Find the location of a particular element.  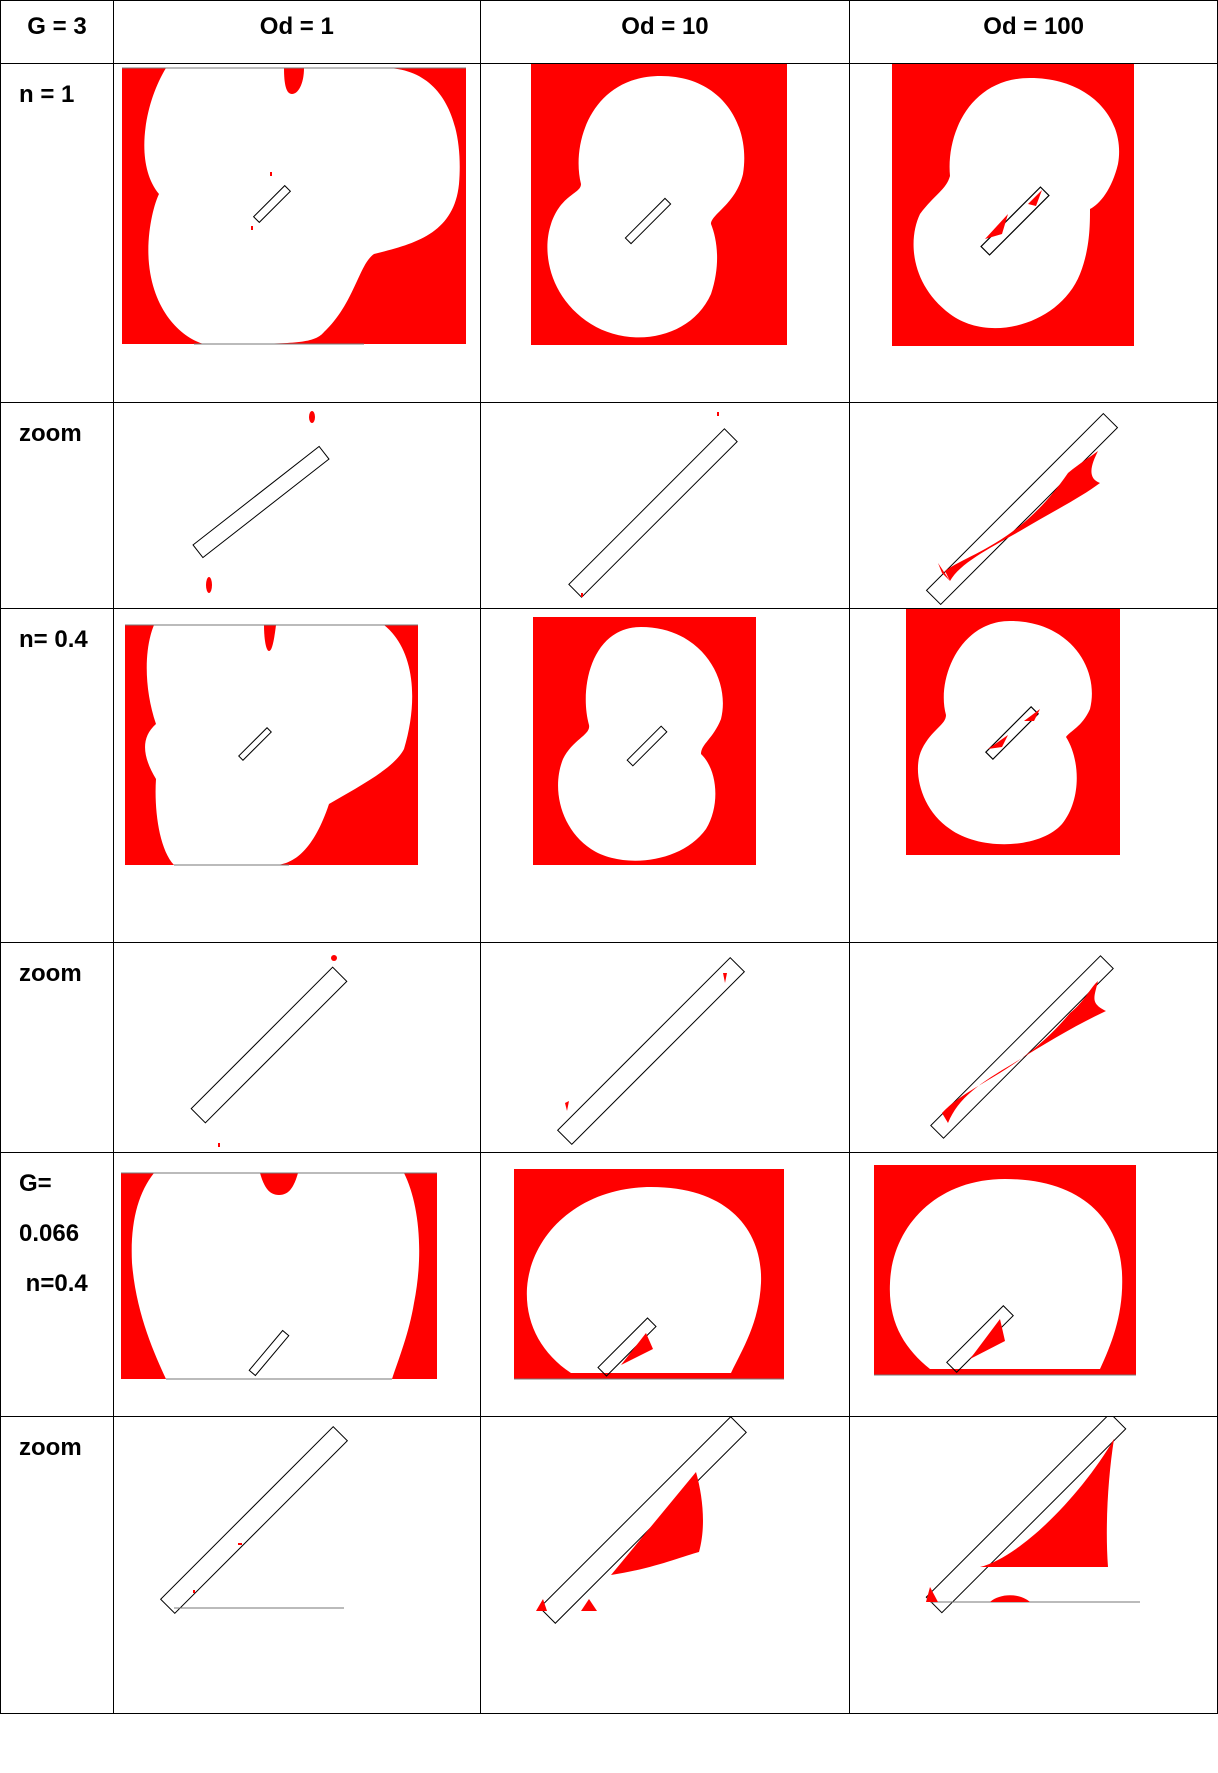

figure-n1-od100 is located at coordinates (1013, 205).